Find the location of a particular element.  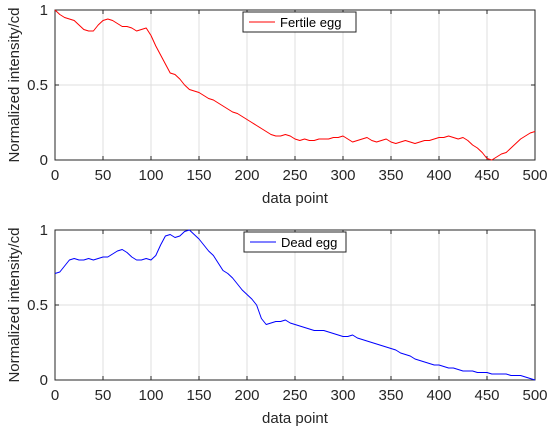

legend: Fertile egg is located at coordinates (299, 22).